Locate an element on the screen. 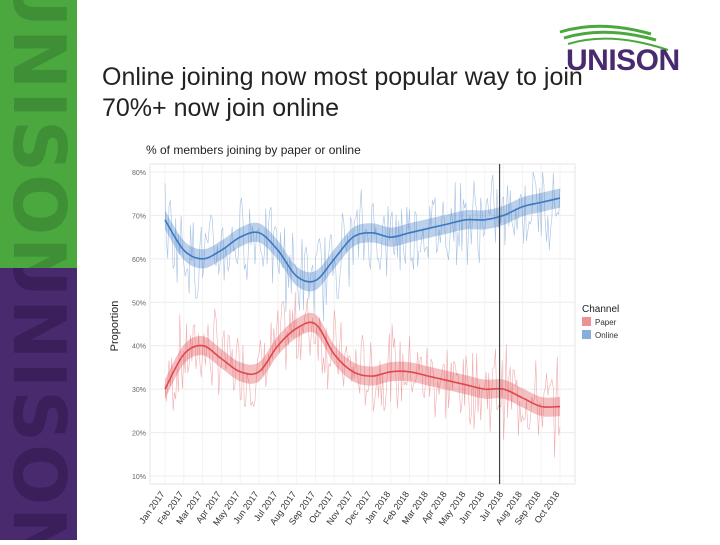 This screenshot has height=545, width=720. logo-swoosh-icon is located at coordinates (614, 37).